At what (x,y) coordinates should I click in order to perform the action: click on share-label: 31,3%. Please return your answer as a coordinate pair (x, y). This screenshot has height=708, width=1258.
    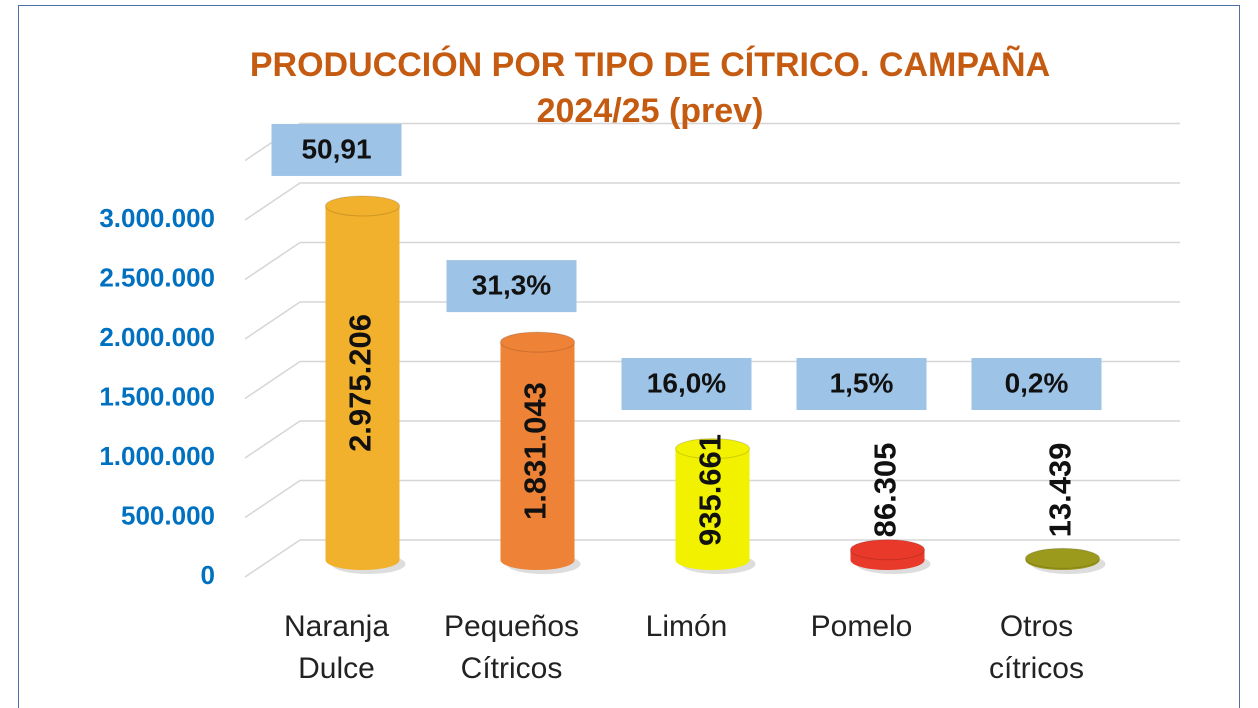
    Looking at the image, I should click on (511, 284).